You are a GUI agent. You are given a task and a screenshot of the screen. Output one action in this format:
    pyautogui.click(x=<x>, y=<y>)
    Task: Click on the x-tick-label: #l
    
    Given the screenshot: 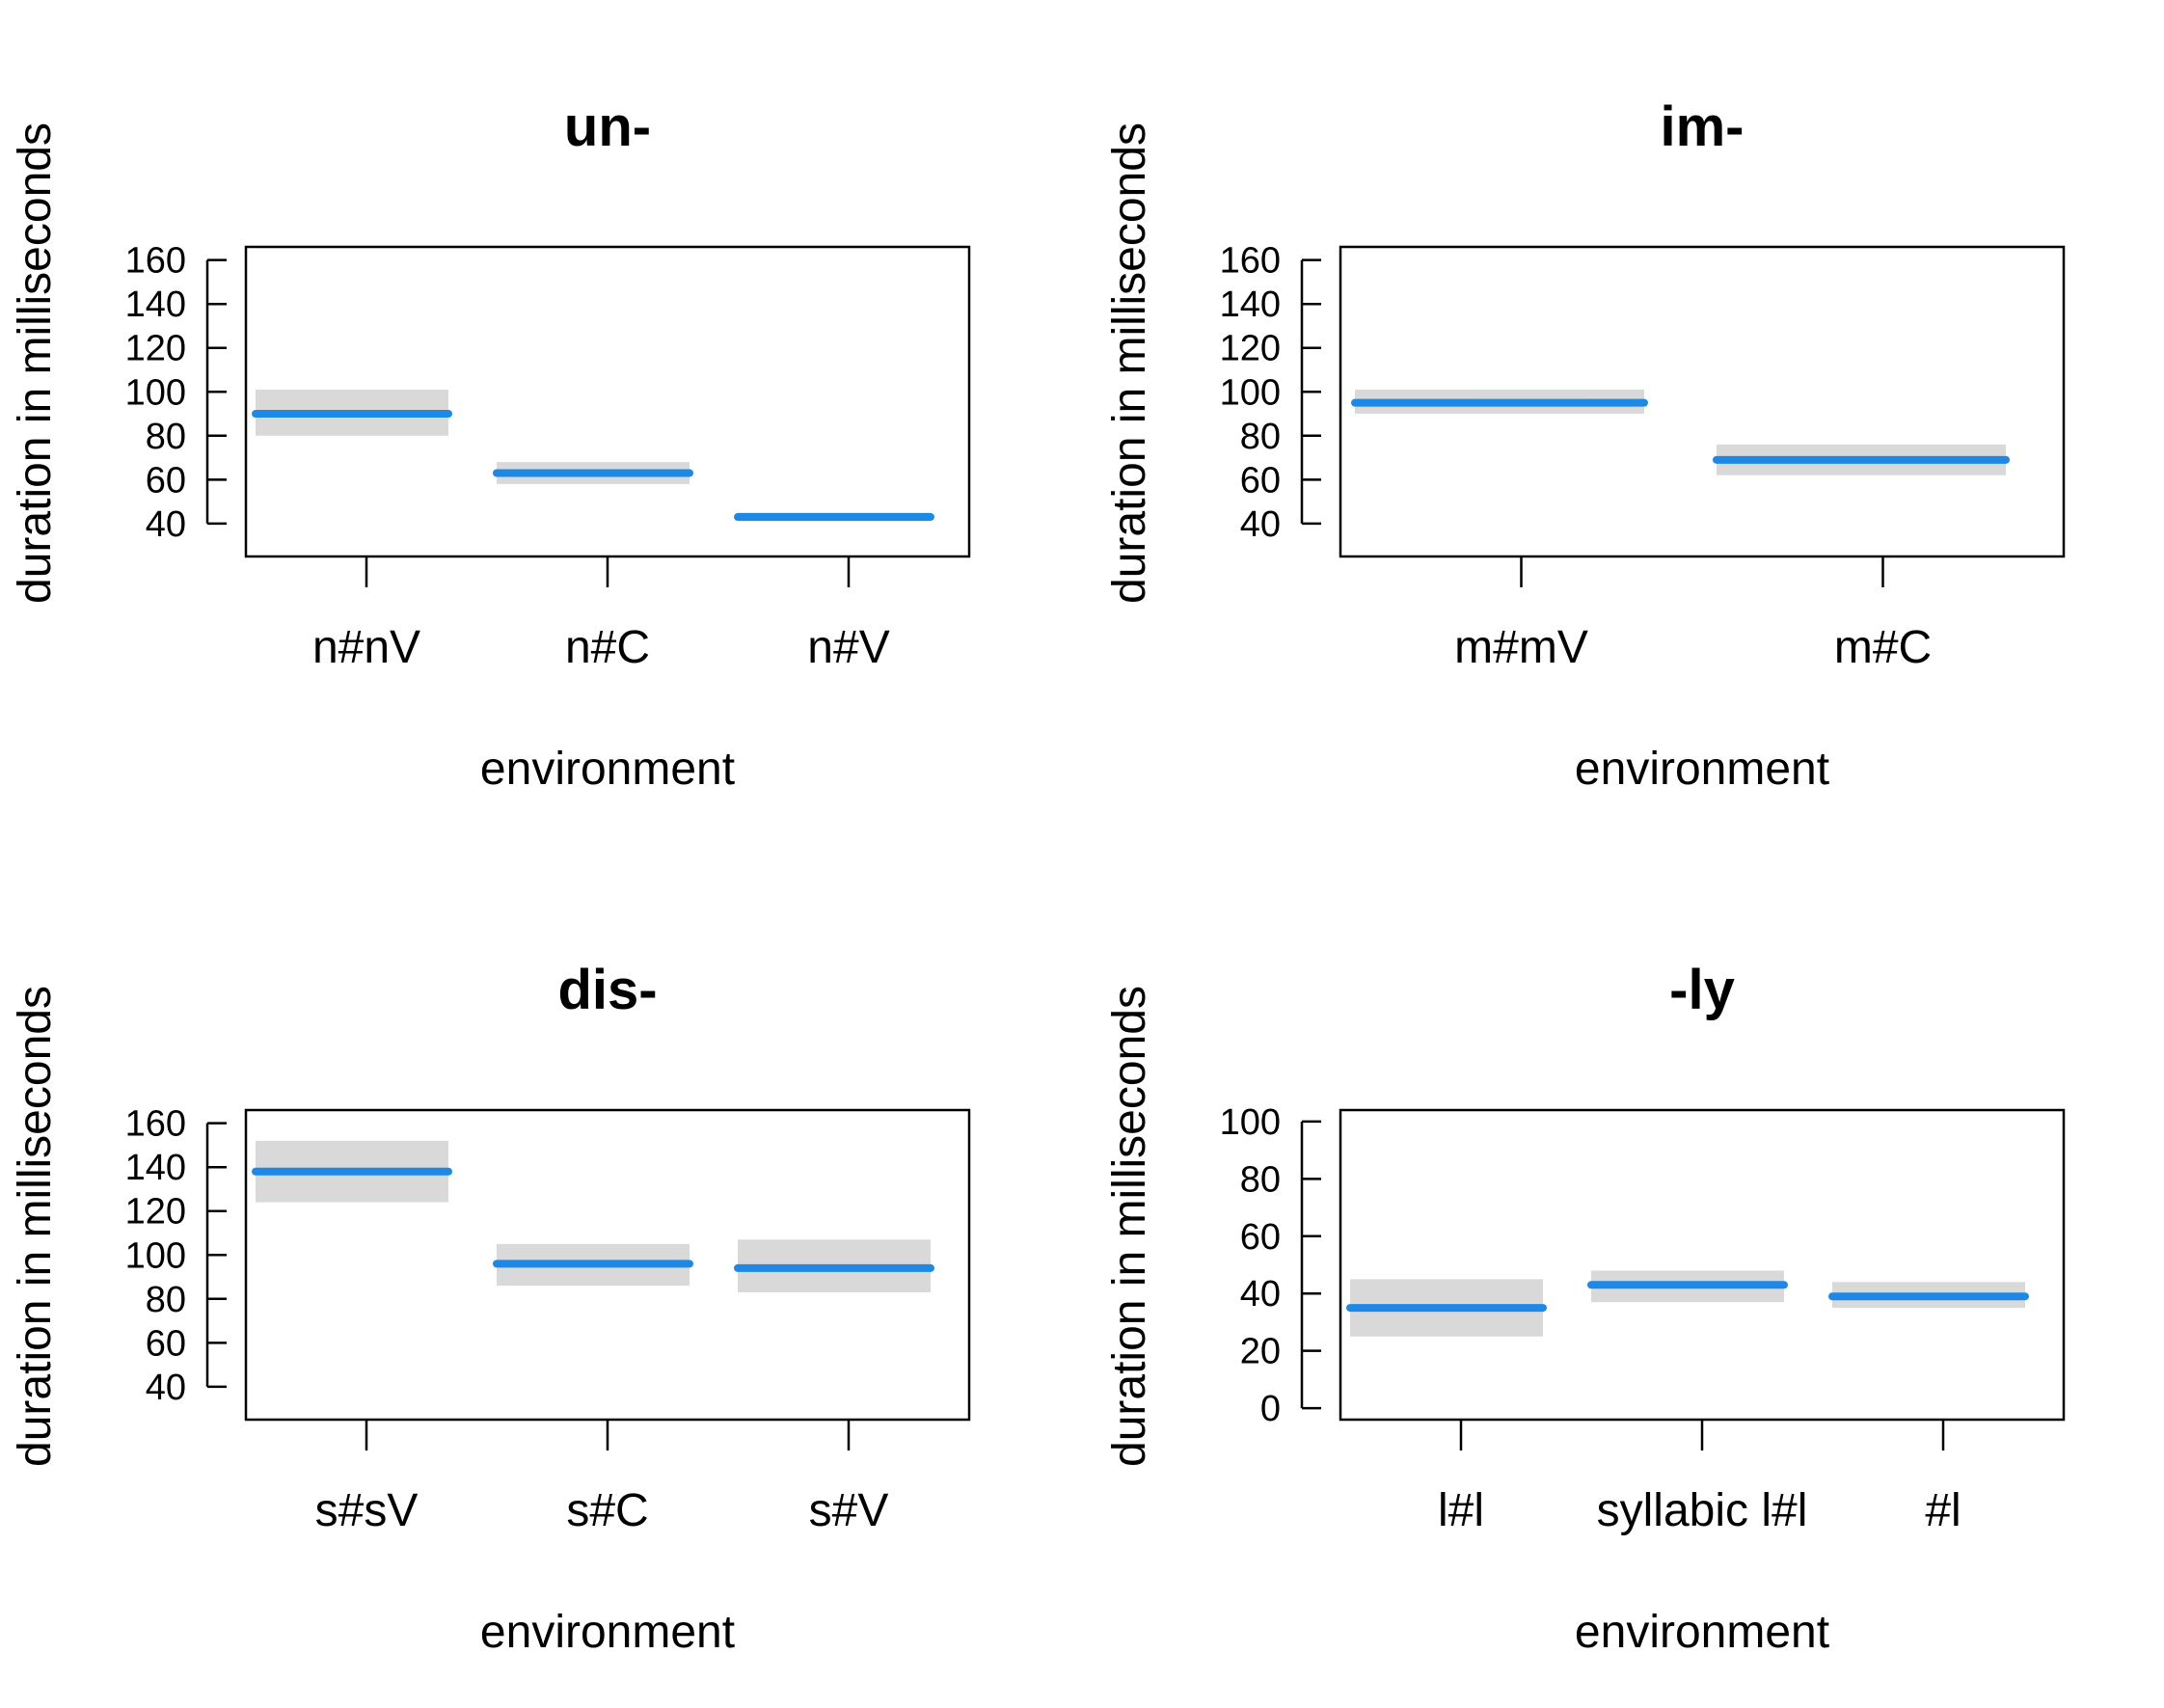 What is the action you would take?
    pyautogui.click(x=1943, y=1510)
    